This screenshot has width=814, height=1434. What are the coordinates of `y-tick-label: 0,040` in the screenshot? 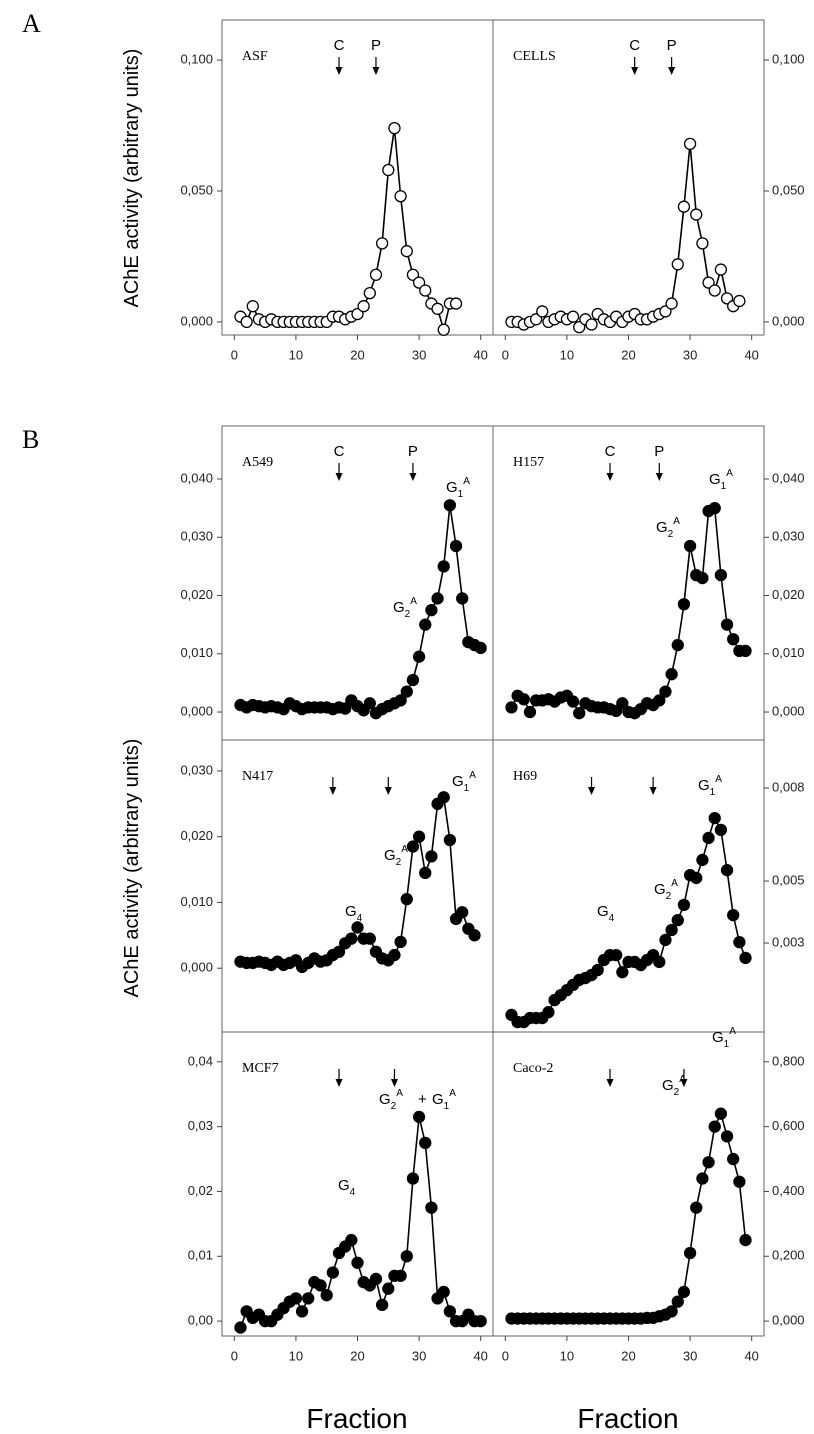 It's located at (788, 477).